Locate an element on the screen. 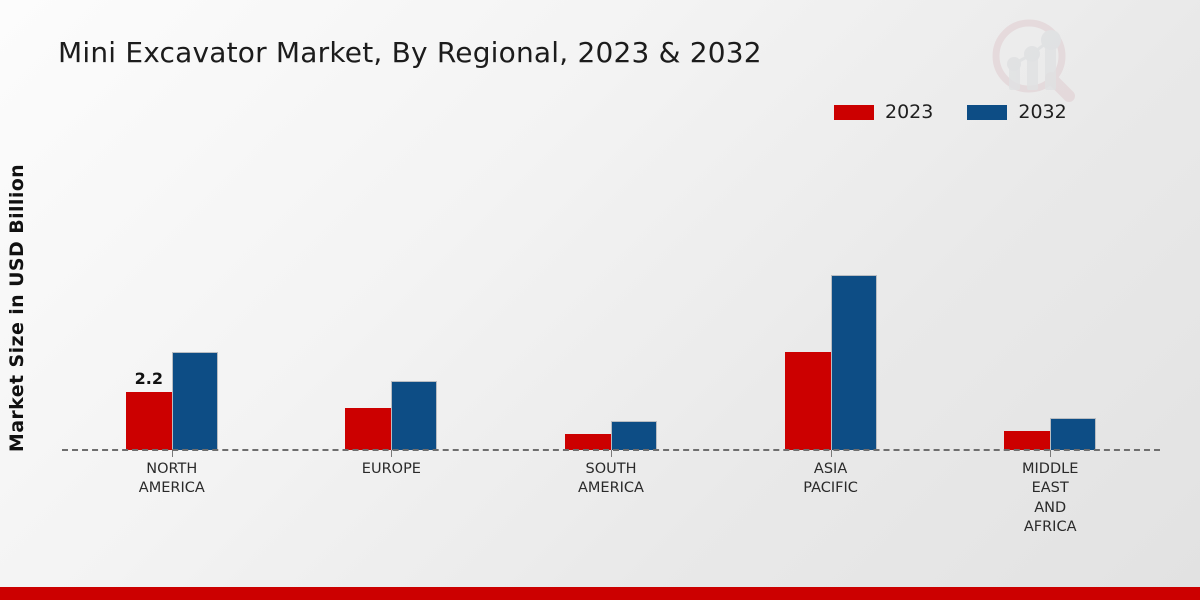  x-axis-category-label: EUROPE is located at coordinates (391, 469).